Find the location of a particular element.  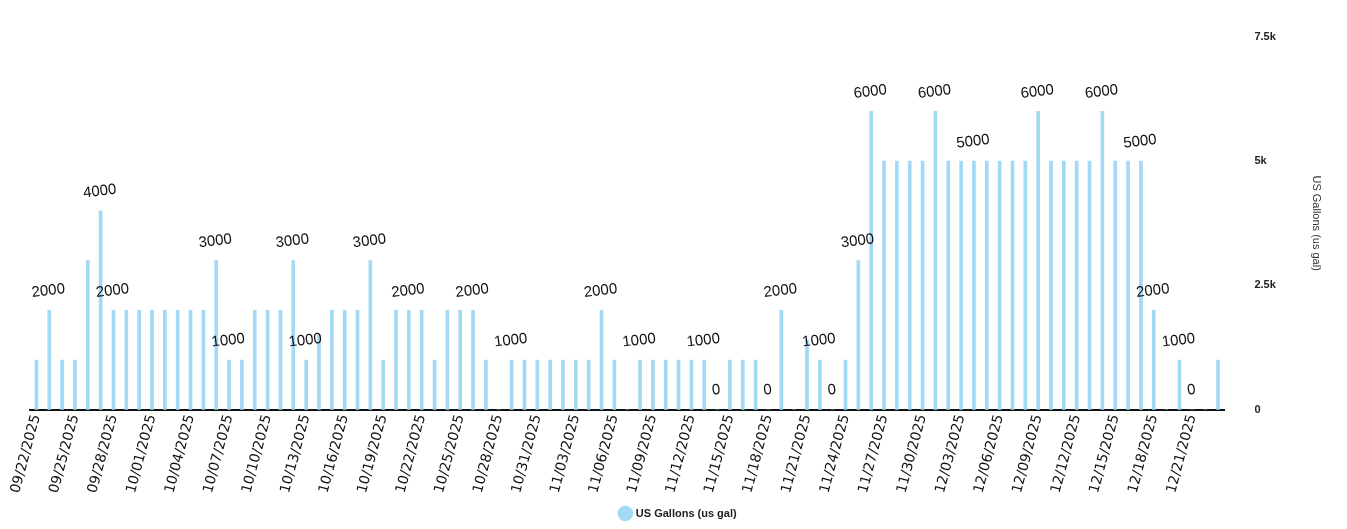

y-tick-label: 2.5k is located at coordinates (1265, 284).